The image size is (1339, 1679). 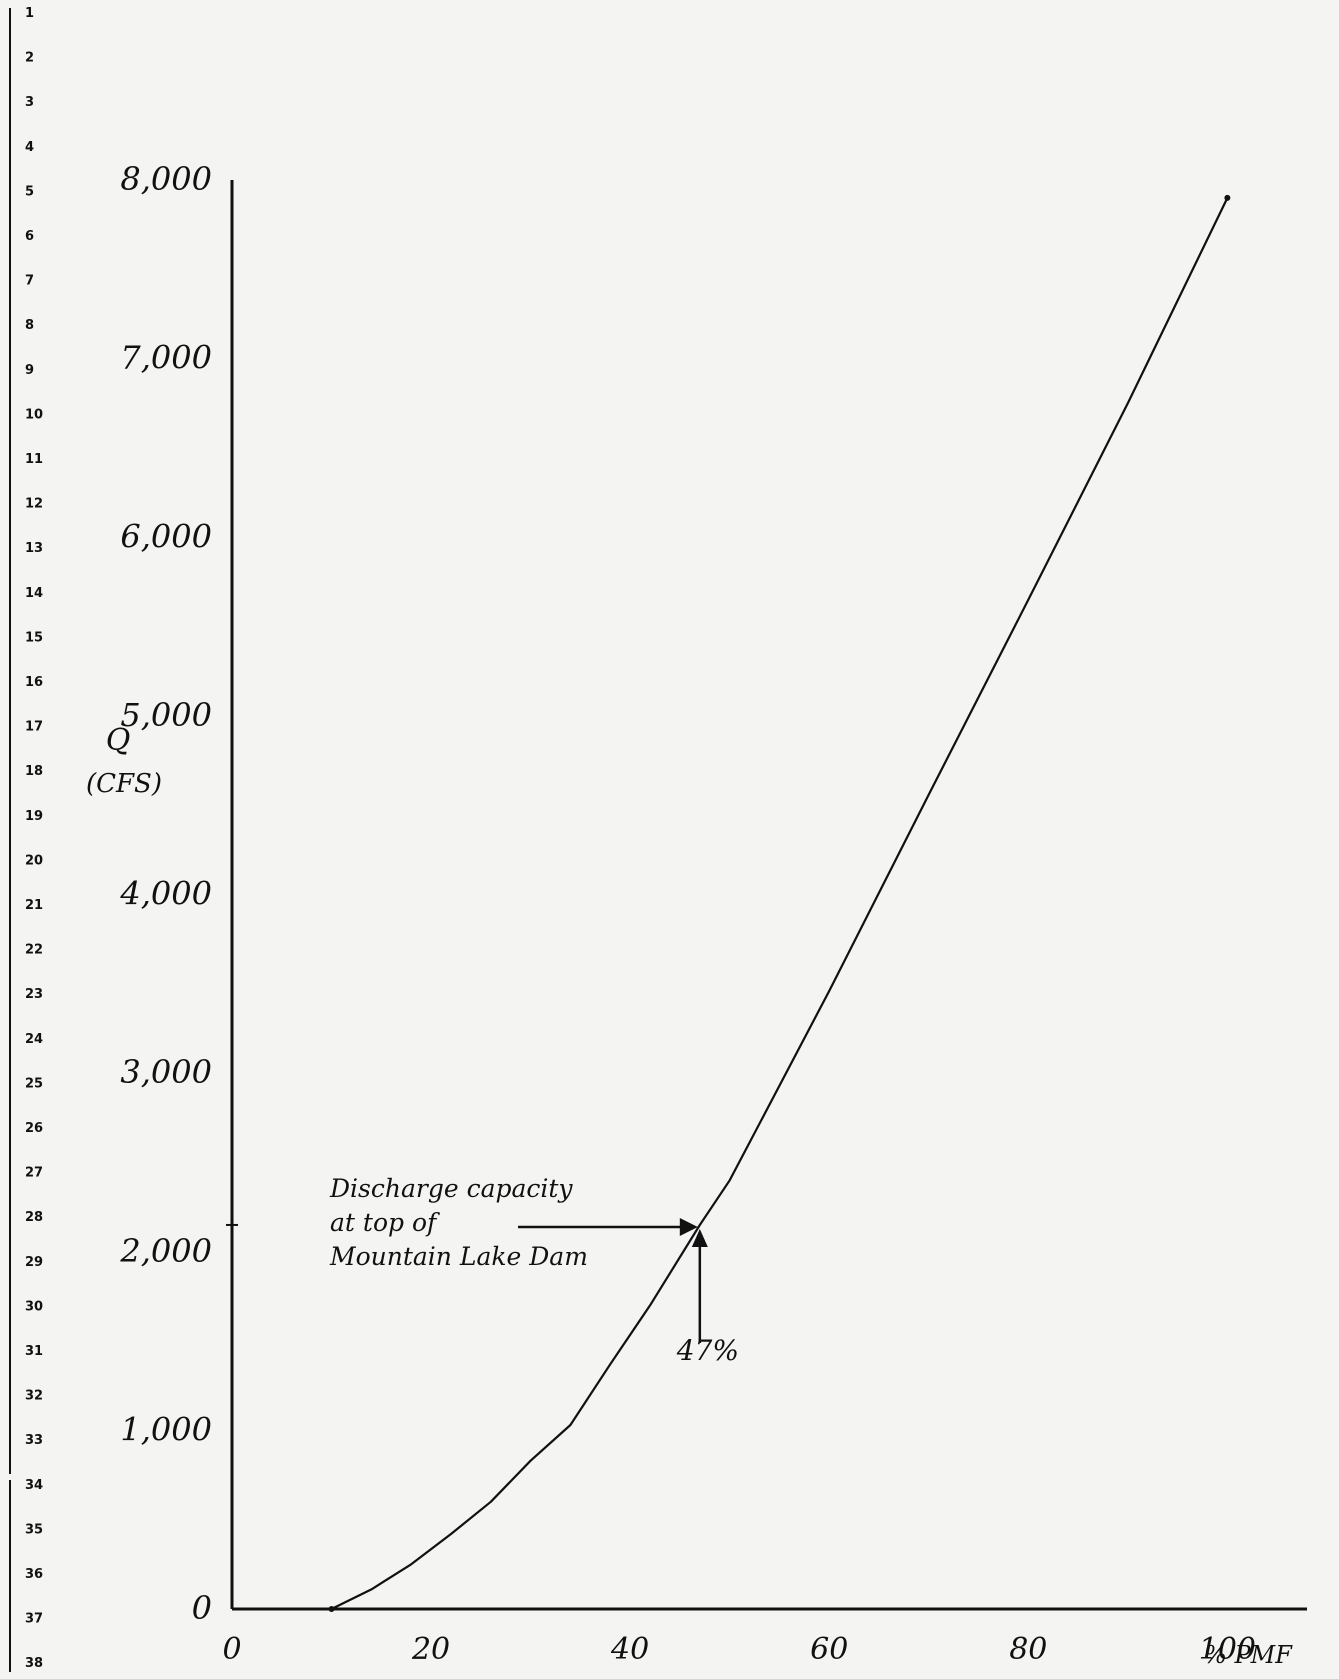 What do you see at coordinates (34, 1039) in the screenshot?
I see `margin-number-24: 24` at bounding box center [34, 1039].